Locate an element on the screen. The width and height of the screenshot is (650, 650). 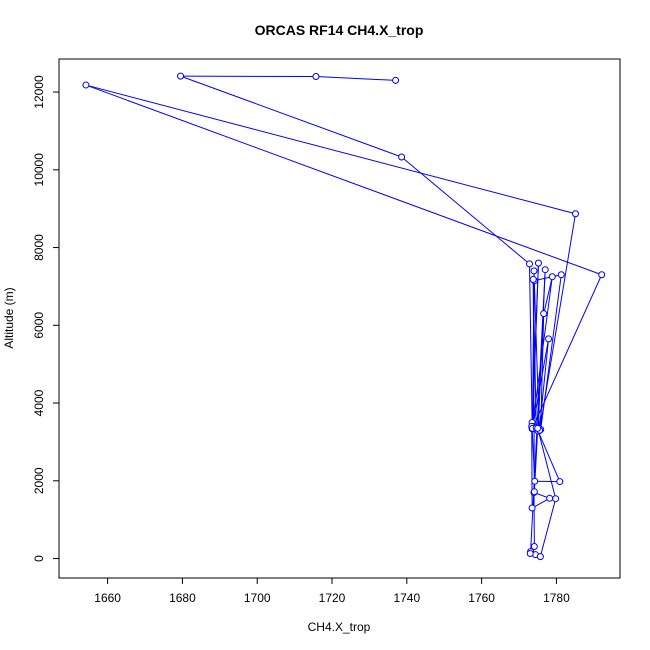
x-axis: 1660 1680 1700 1720 1740 1760 1780 is located at coordinates (332, 591).